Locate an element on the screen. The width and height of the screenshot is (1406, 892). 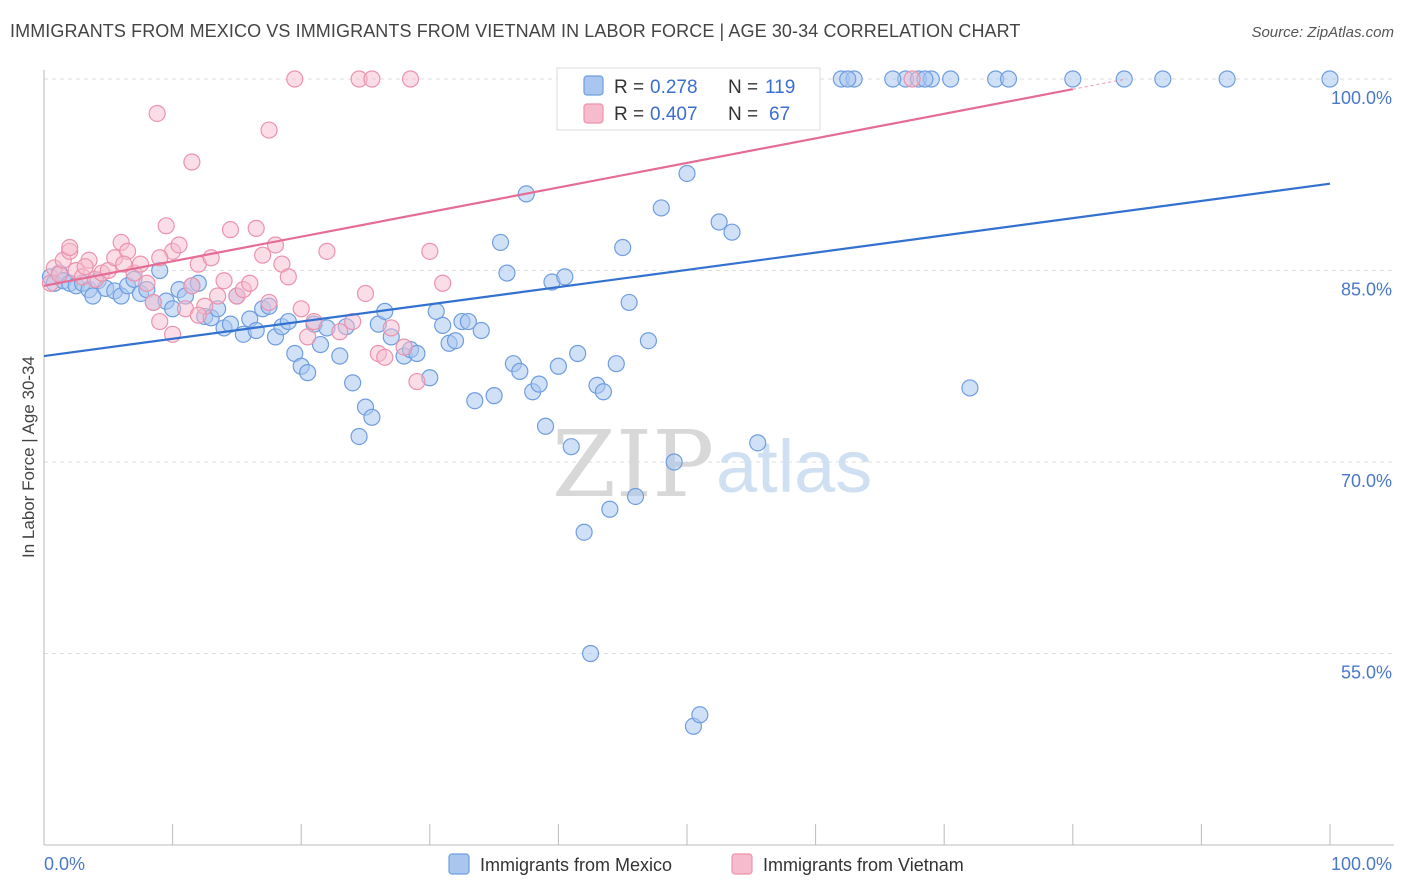
legend-swatch-vietnam is located at coordinates (742, 864).